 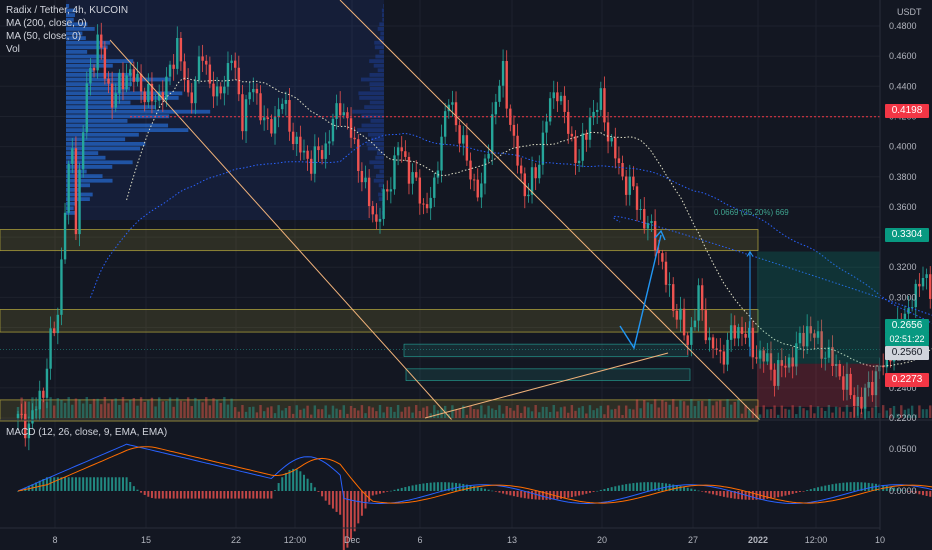 I want to click on macd-line-label: MACD (12, 26, close, 9, EMA, EMA), so click(x=87, y=432).